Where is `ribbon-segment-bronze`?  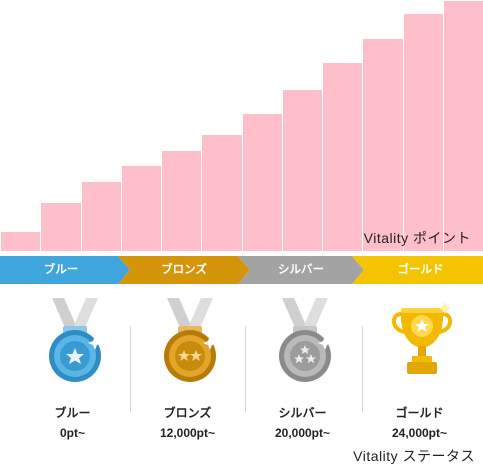 ribbon-segment-bronze is located at coordinates (184, 270).